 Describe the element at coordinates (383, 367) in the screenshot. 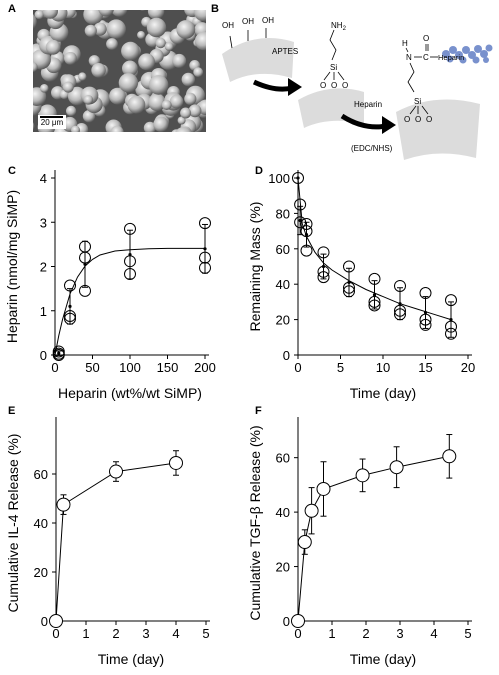

I see `x-tick-label: 10` at that location.